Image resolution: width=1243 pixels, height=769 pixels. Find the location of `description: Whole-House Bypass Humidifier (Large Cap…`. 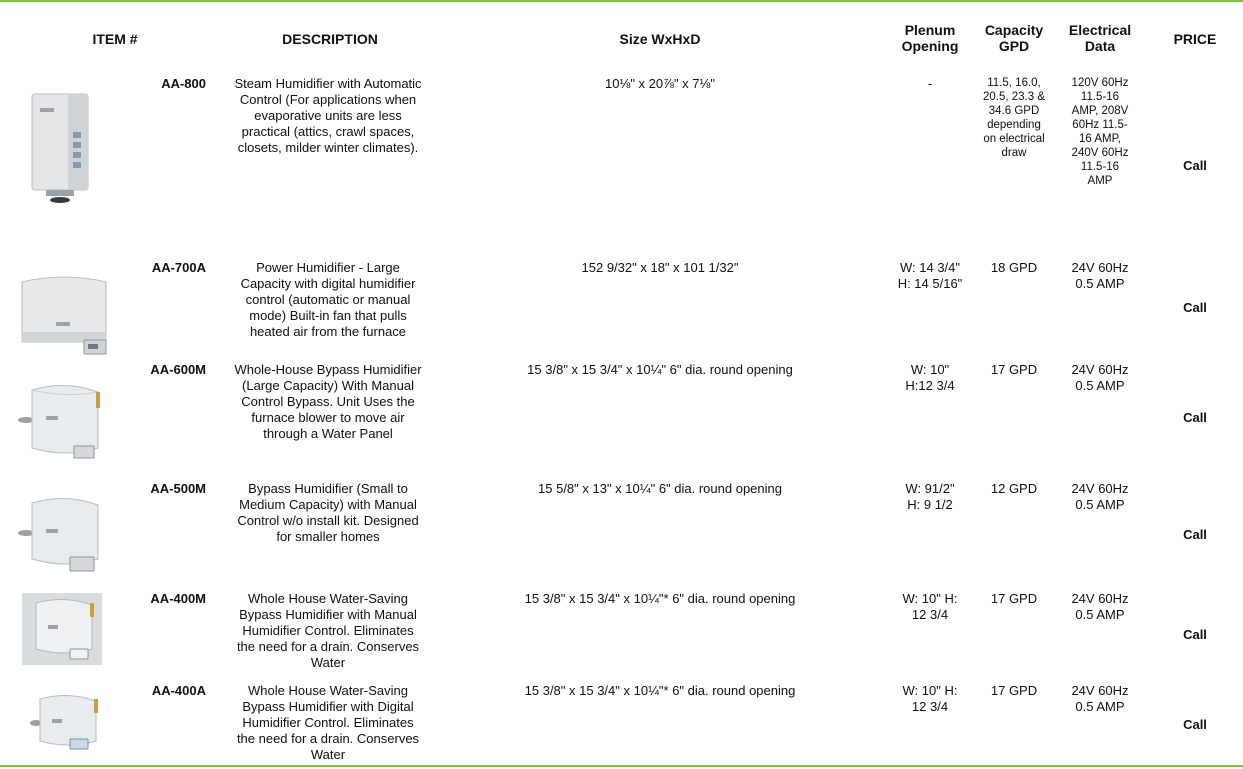

description: Whole-House Bypass Humidifier (Large Cap… is located at coordinates (328, 402).